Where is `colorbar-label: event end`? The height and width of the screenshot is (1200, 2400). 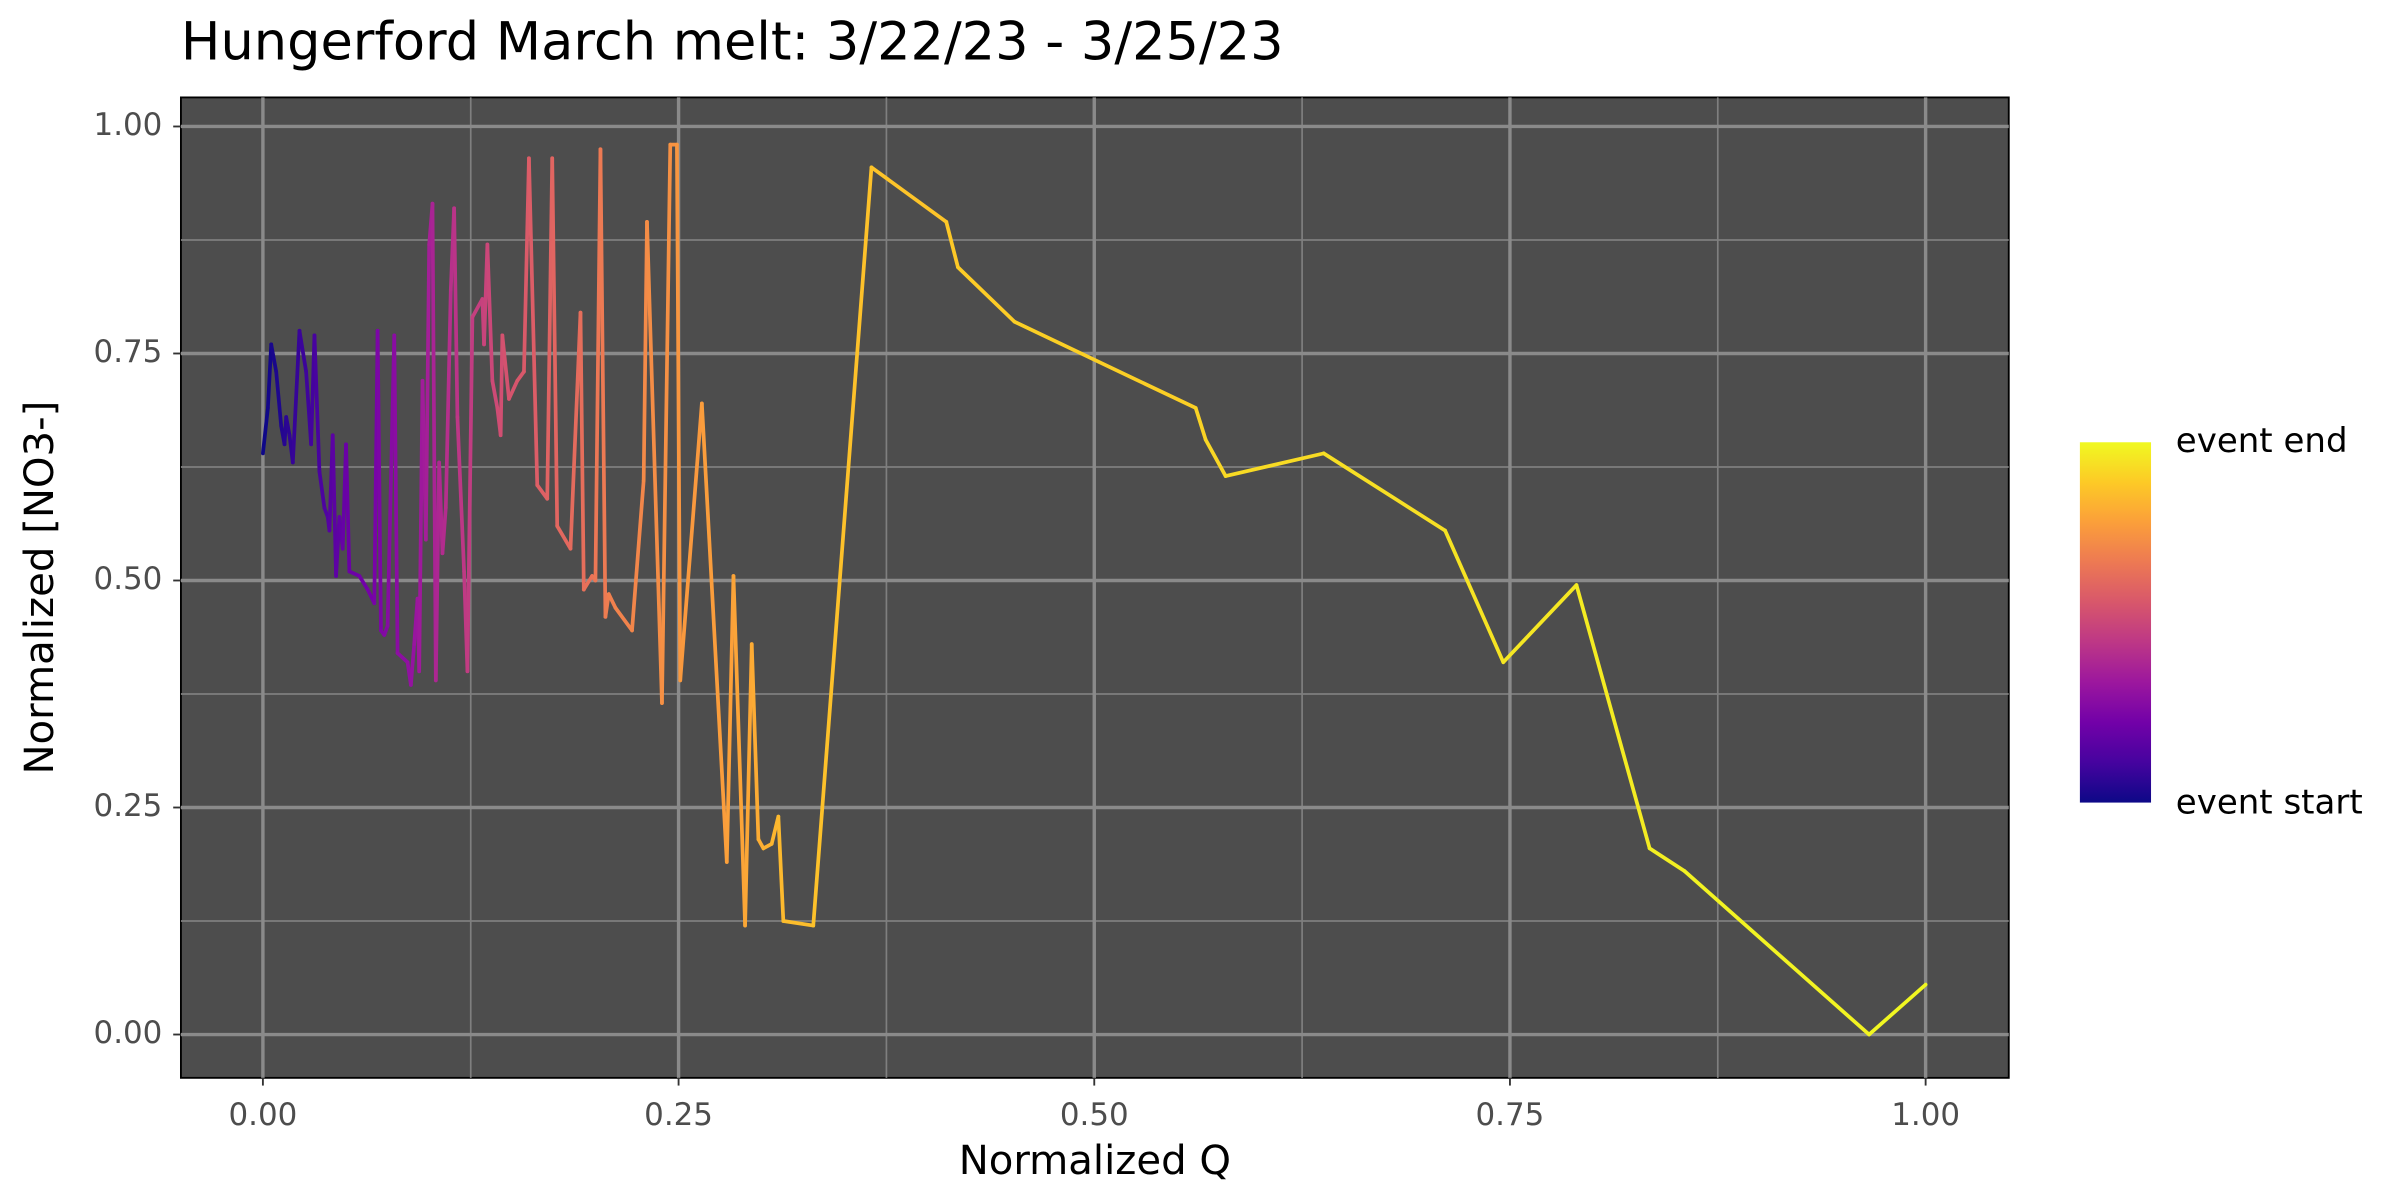 colorbar-label: event end is located at coordinates (2262, 441).